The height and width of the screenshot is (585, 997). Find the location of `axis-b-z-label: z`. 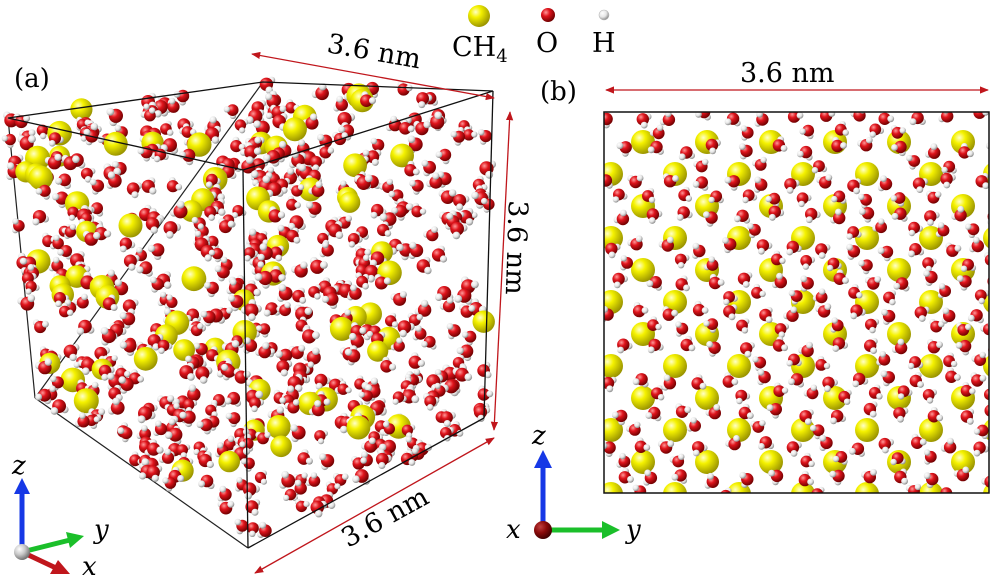

axis-b-z-label: z is located at coordinates (538, 436).